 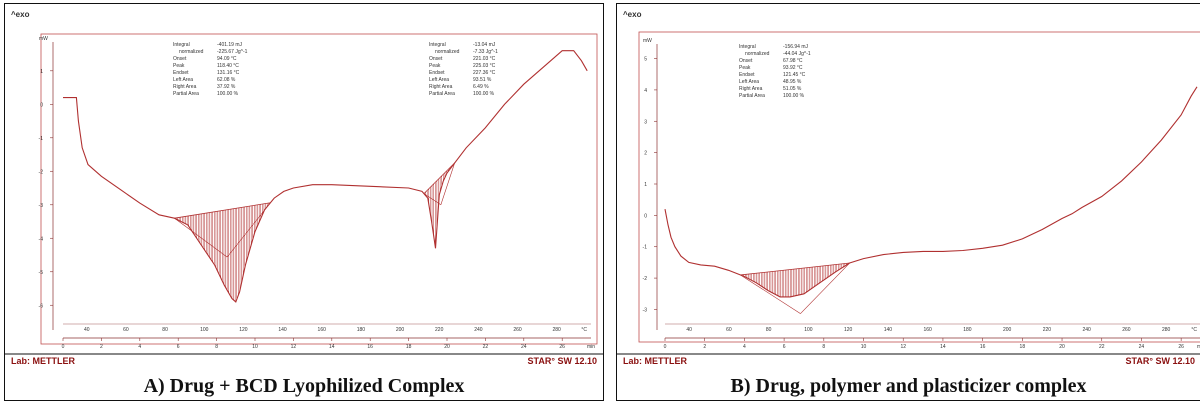 I want to click on annotation-value: -401.19 mJ, so click(x=230, y=45).